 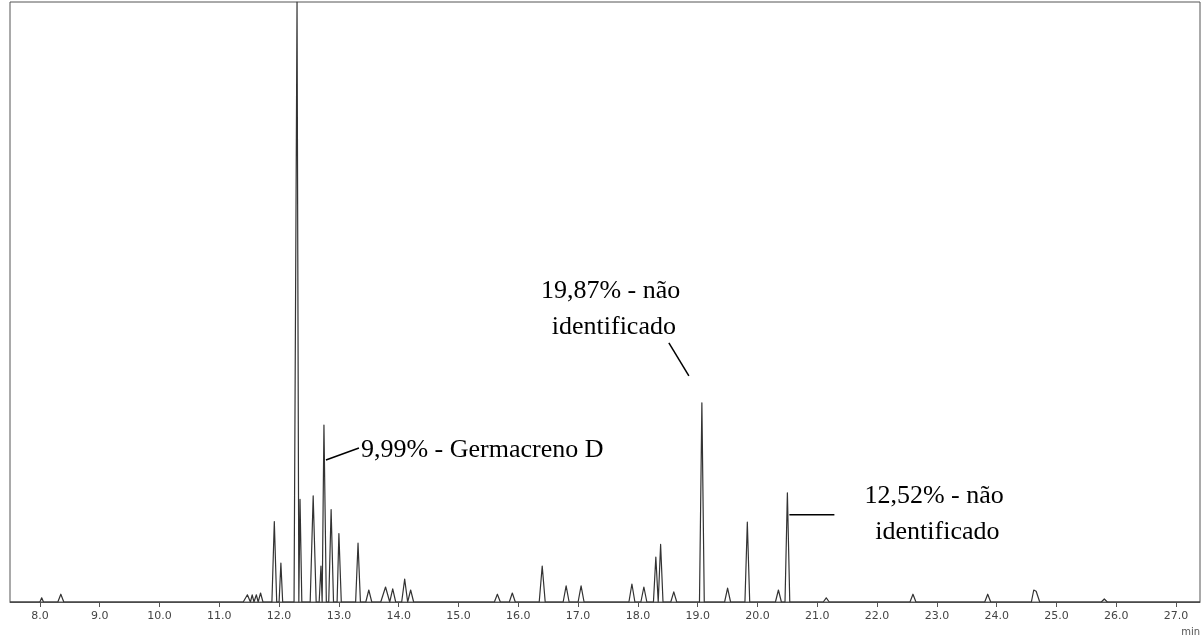 I want to click on x-tick-label: 23.0, so click(x=937, y=615).